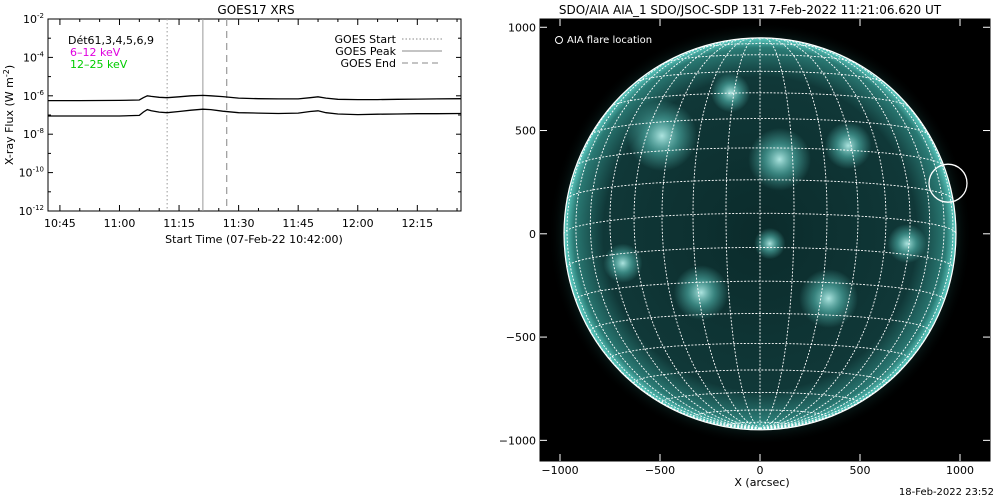 The width and height of the screenshot is (1000, 500). What do you see at coordinates (255, 105) in the screenshot?
I see `goes-series-group` at bounding box center [255, 105].